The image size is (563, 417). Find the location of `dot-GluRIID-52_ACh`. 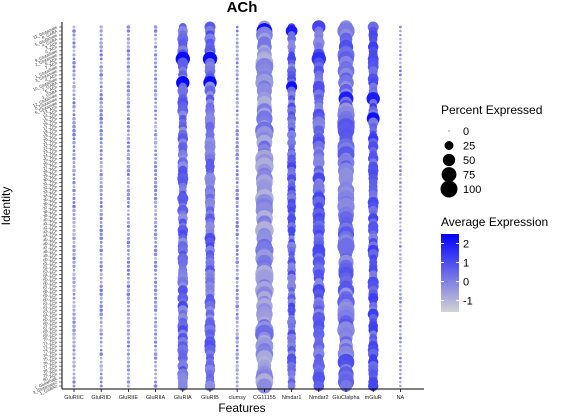

dot-GluRIID-52_ACh is located at coordinates (101, 262).